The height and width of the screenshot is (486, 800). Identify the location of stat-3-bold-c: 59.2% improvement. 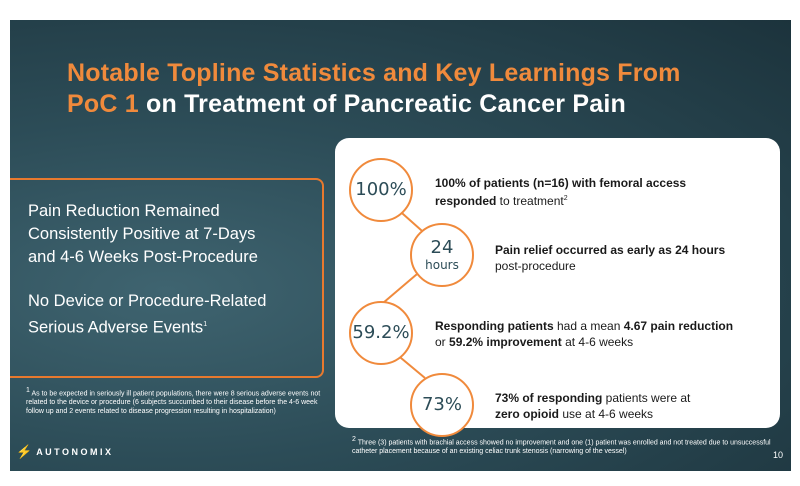
(505, 342).